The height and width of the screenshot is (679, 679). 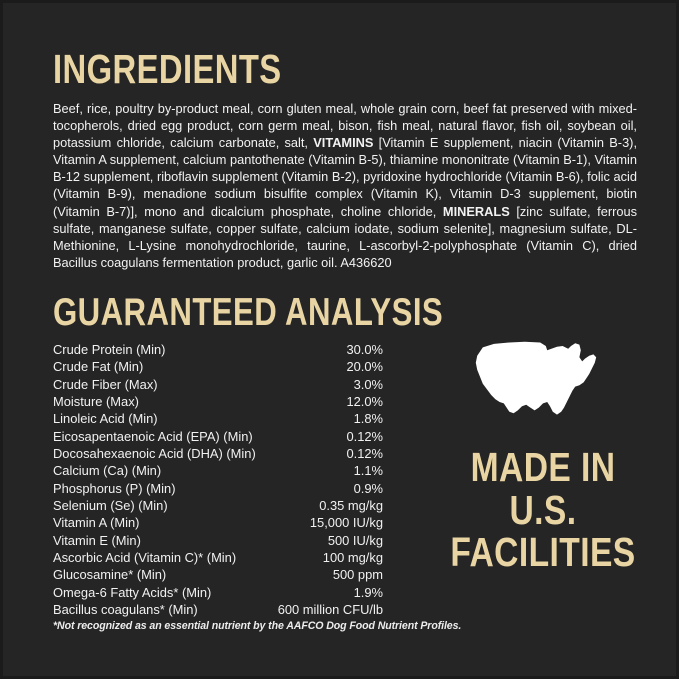 I want to click on analysis-row-name: Docosahexaenoic Acid (DHA) (Min), so click(x=154, y=454).